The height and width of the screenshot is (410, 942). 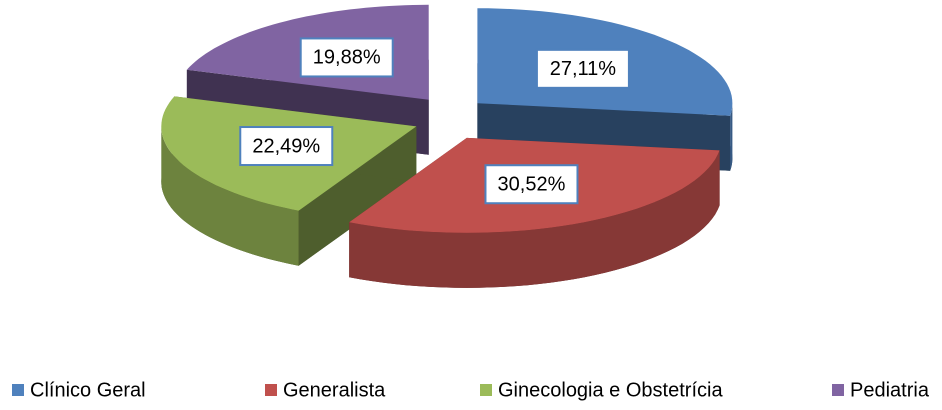 I want to click on data-label: 22,49%, so click(x=286, y=146).